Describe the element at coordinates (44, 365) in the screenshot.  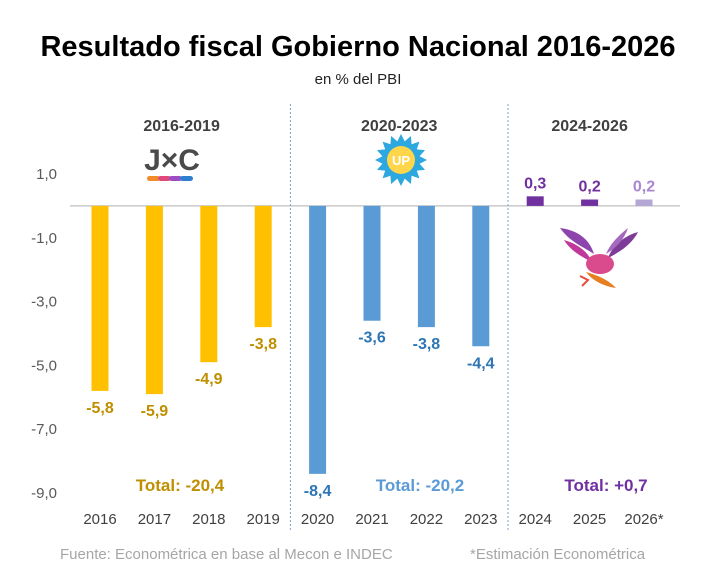
I see `y-tick-label: -5,0` at that location.